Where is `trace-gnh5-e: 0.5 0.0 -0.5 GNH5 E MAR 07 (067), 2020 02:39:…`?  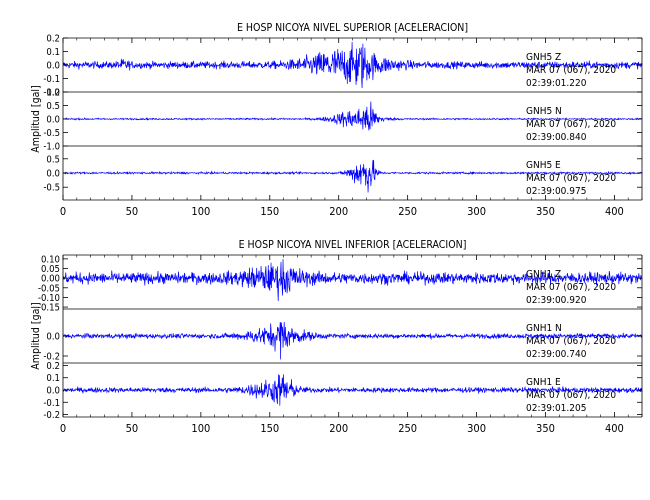
trace-gnh5-e: 0.5 0.0 -0.5 GNH5 E MAR 07 (067), 2020 02:39:… is located at coordinates (343, 172).